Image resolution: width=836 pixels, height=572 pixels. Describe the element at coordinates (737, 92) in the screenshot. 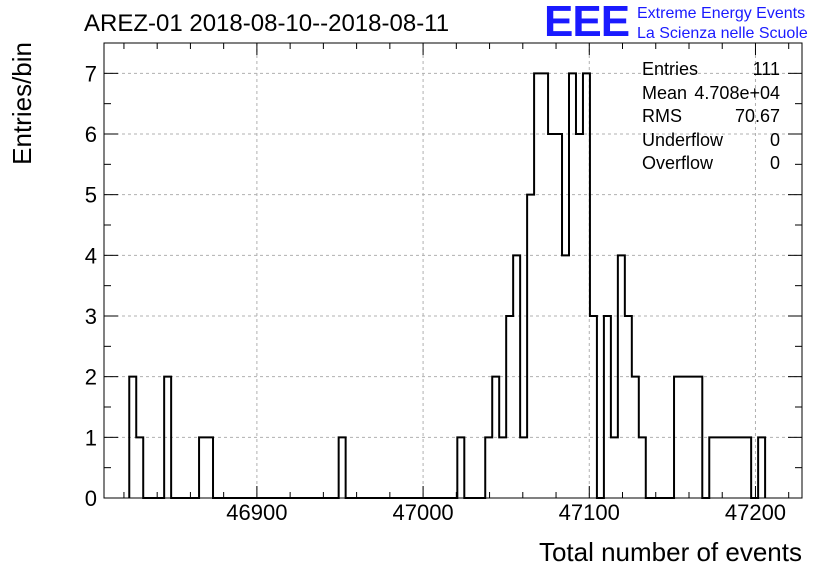

I see `stat-value: 4.708e+04` at that location.